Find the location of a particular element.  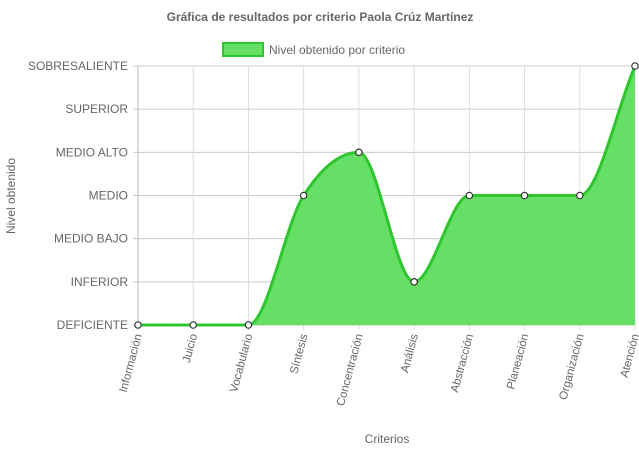

legend-swatch is located at coordinates (243, 49).